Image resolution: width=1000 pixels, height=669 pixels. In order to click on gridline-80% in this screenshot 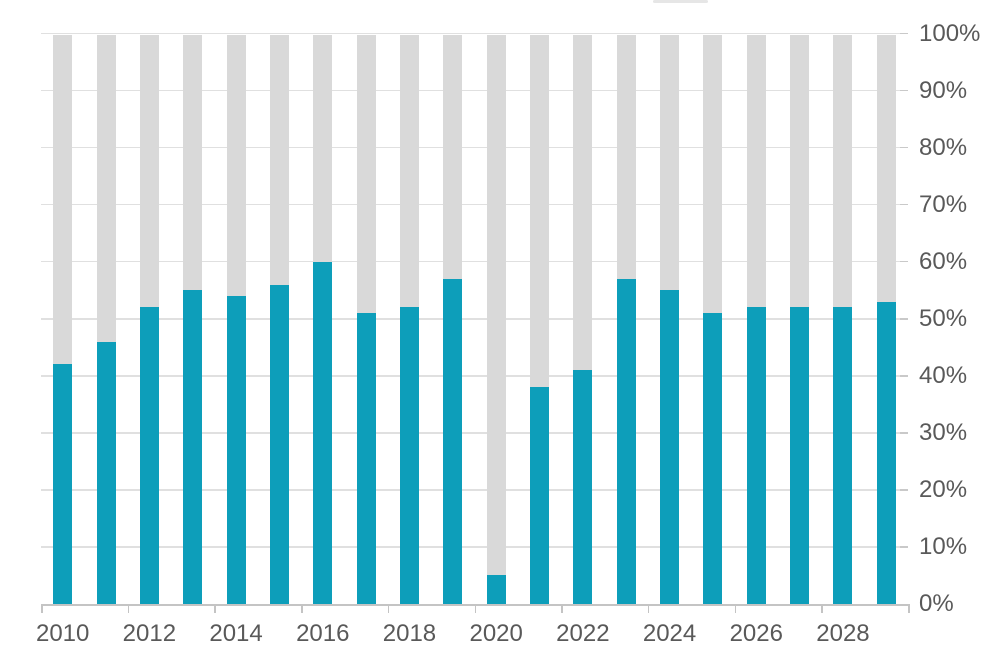, I will do `click(474, 147)`.